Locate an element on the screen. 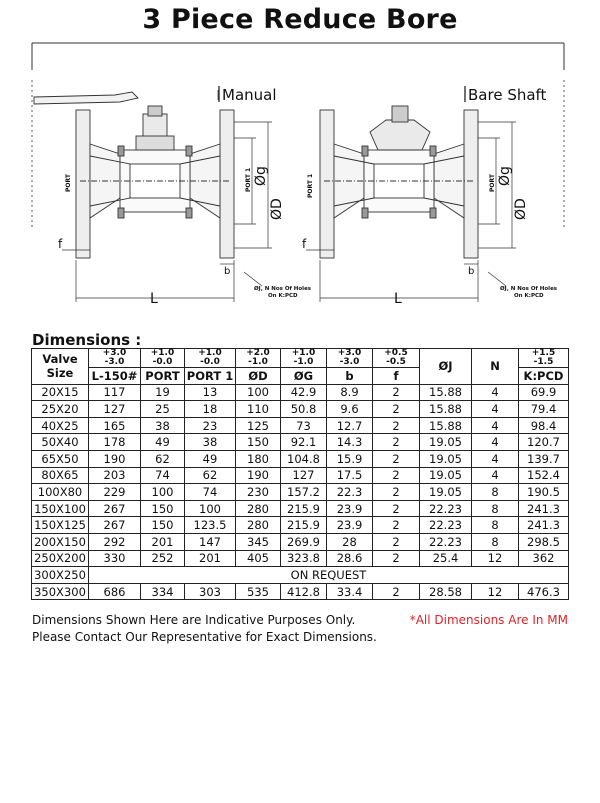  manual-dia-g-label: Øg is located at coordinates (261, 176).